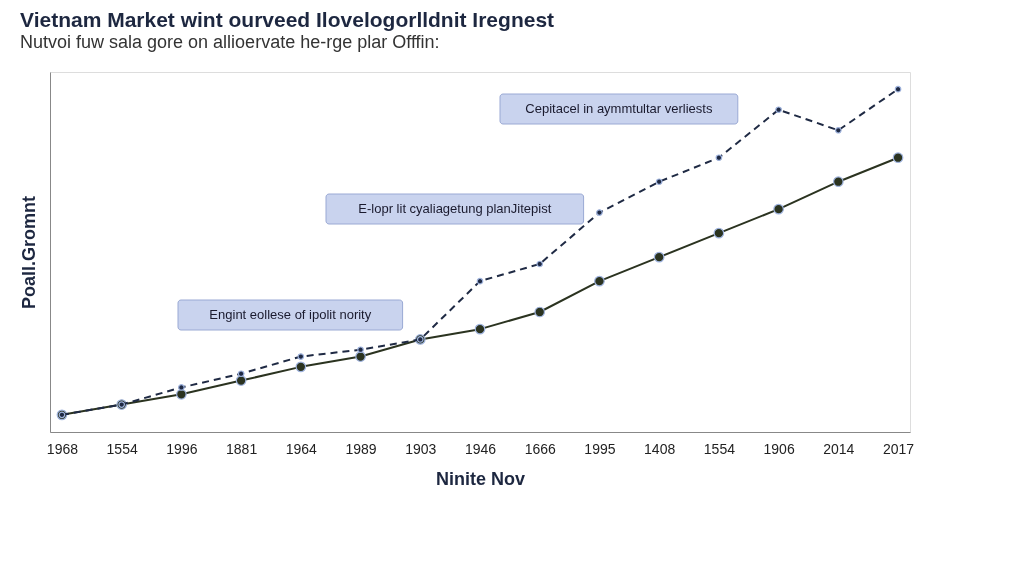 Image resolution: width=1024 pixels, height=576 pixels. What do you see at coordinates (361, 448) in the screenshot?
I see `x-tick-label: 1989` at bounding box center [361, 448].